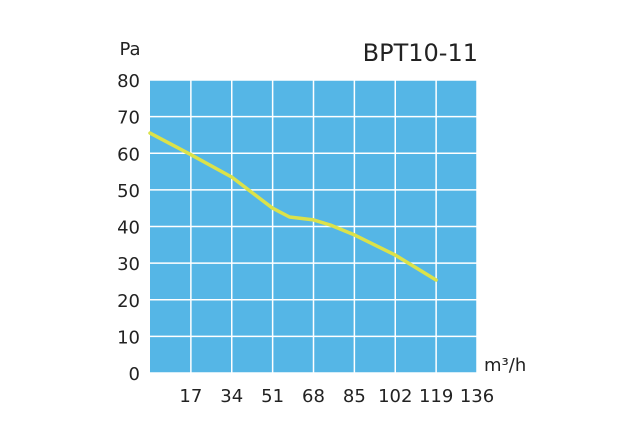  Describe the element at coordinates (354, 396) in the screenshot. I see `x-tick-label: 85` at that location.